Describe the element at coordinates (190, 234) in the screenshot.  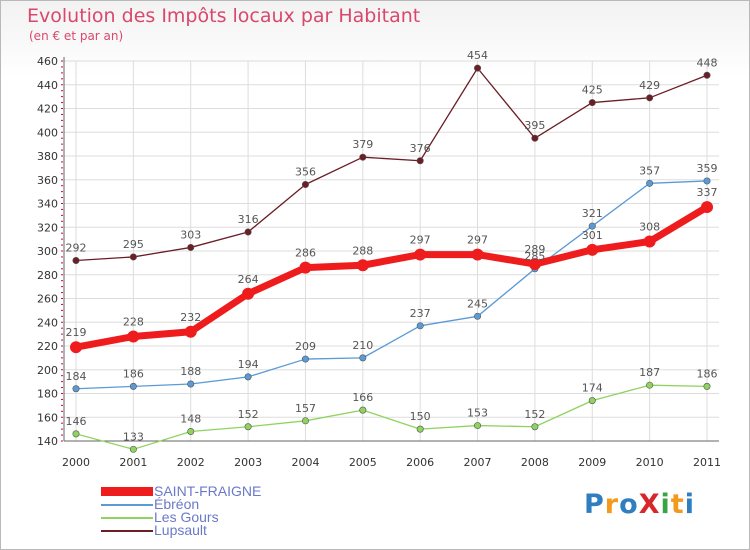
I see `data-label-lupsault: 303` at that location.